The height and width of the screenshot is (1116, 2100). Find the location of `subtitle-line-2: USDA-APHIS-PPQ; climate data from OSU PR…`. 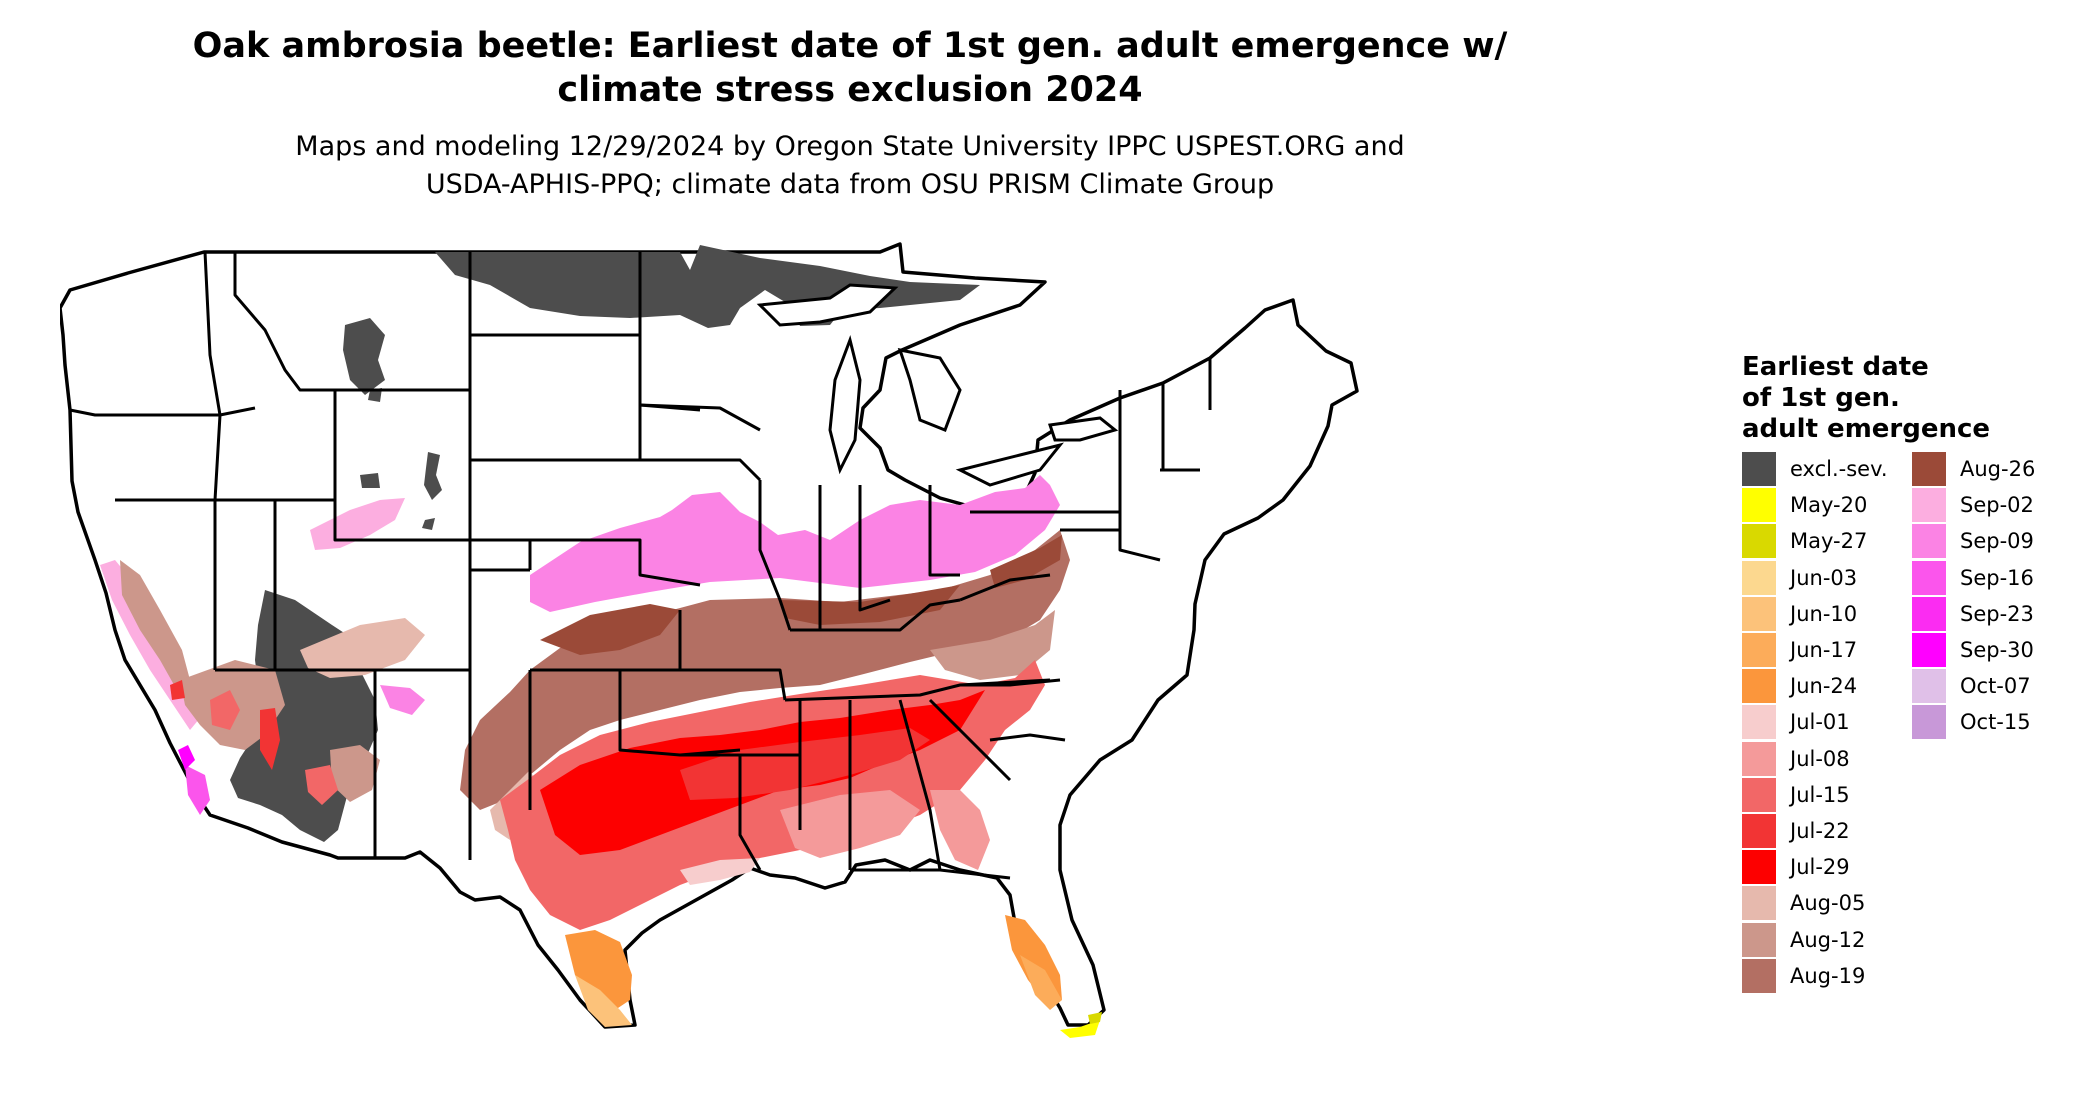

subtitle-line-2: USDA-APHIS-PPQ; climate data from OSU PR… is located at coordinates (850, 184).